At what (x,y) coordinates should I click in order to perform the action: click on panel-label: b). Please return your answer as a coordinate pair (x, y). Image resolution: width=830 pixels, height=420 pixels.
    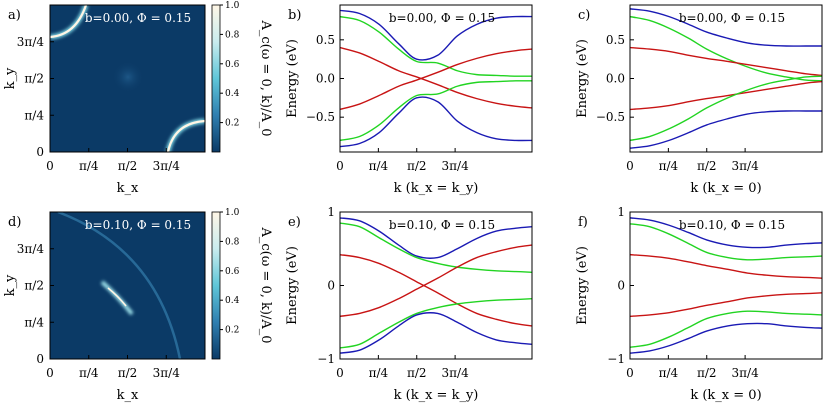
    Looking at the image, I should click on (294, 15).